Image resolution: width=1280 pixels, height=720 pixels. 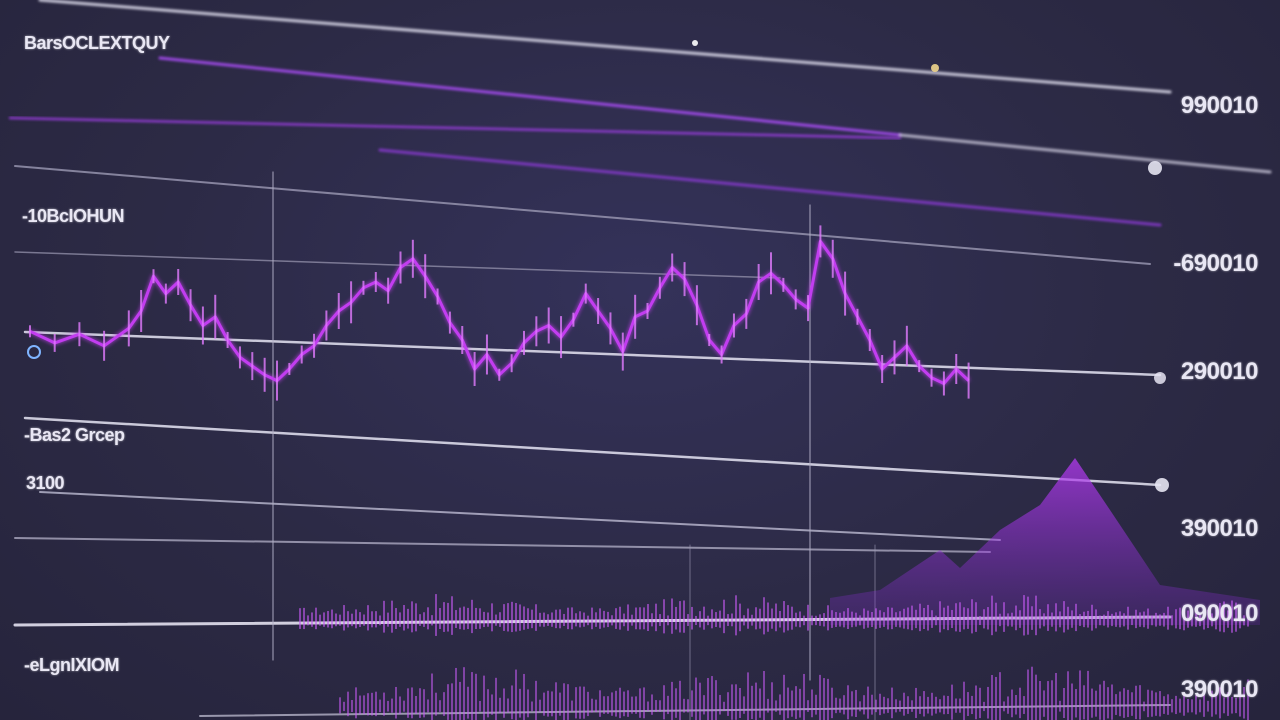 What do you see at coordinates (73, 216) in the screenshot?
I see `left-label: -10BcIOHUN` at bounding box center [73, 216].